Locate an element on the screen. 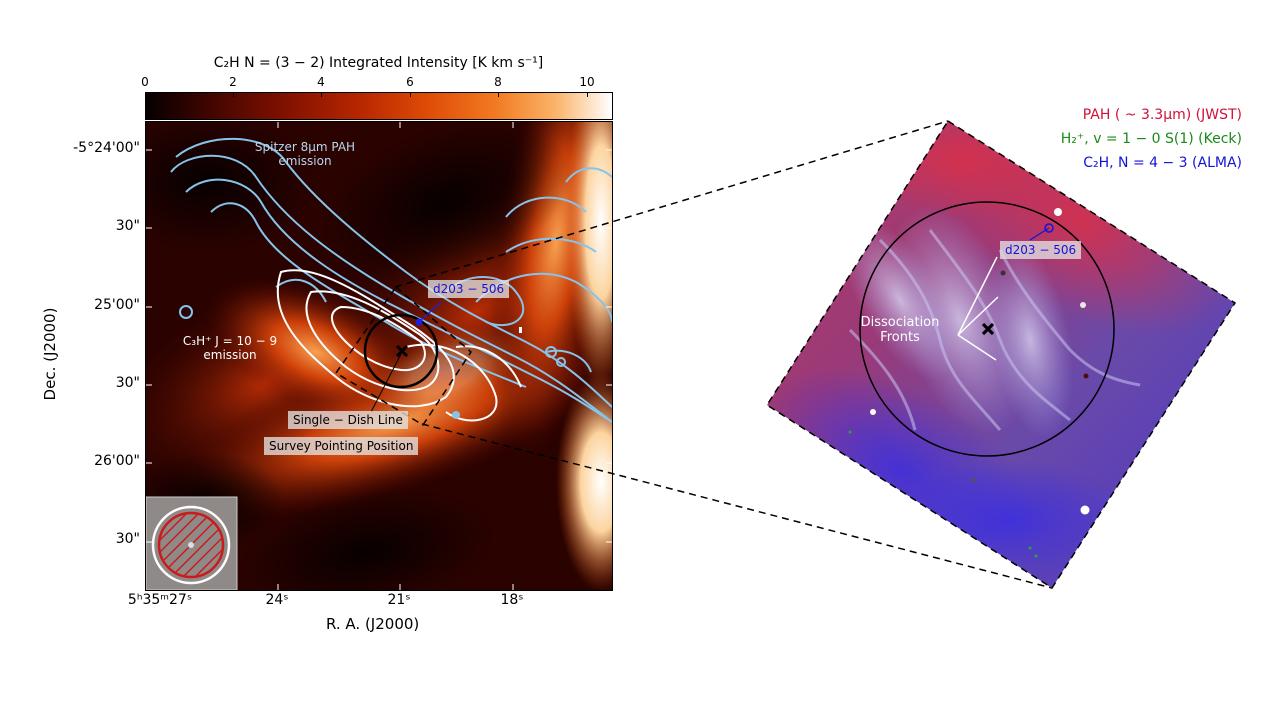  pah-annotation-line1: Spitzer 8μm PAH is located at coordinates (305, 147).